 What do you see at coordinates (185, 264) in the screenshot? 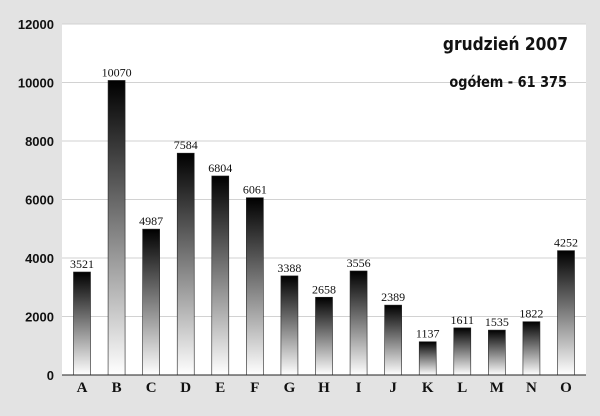
I see `bar-D` at bounding box center [185, 264].